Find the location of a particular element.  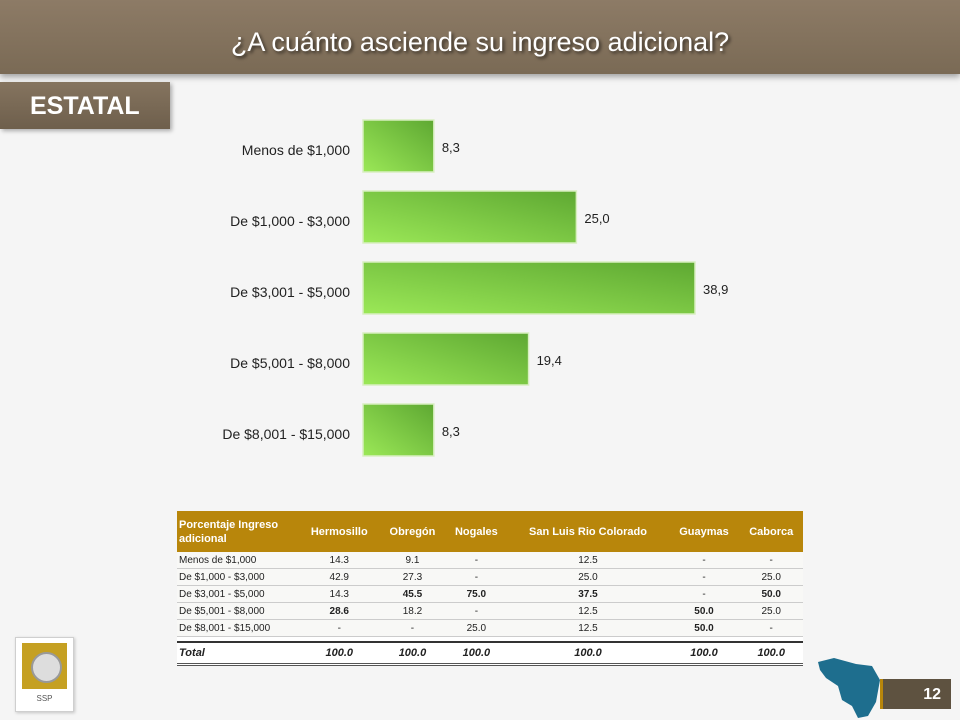

table-row: De $3,001 - $5,000 14.3 45.5 75.0 37.5-50.0 is located at coordinates (490, 594).